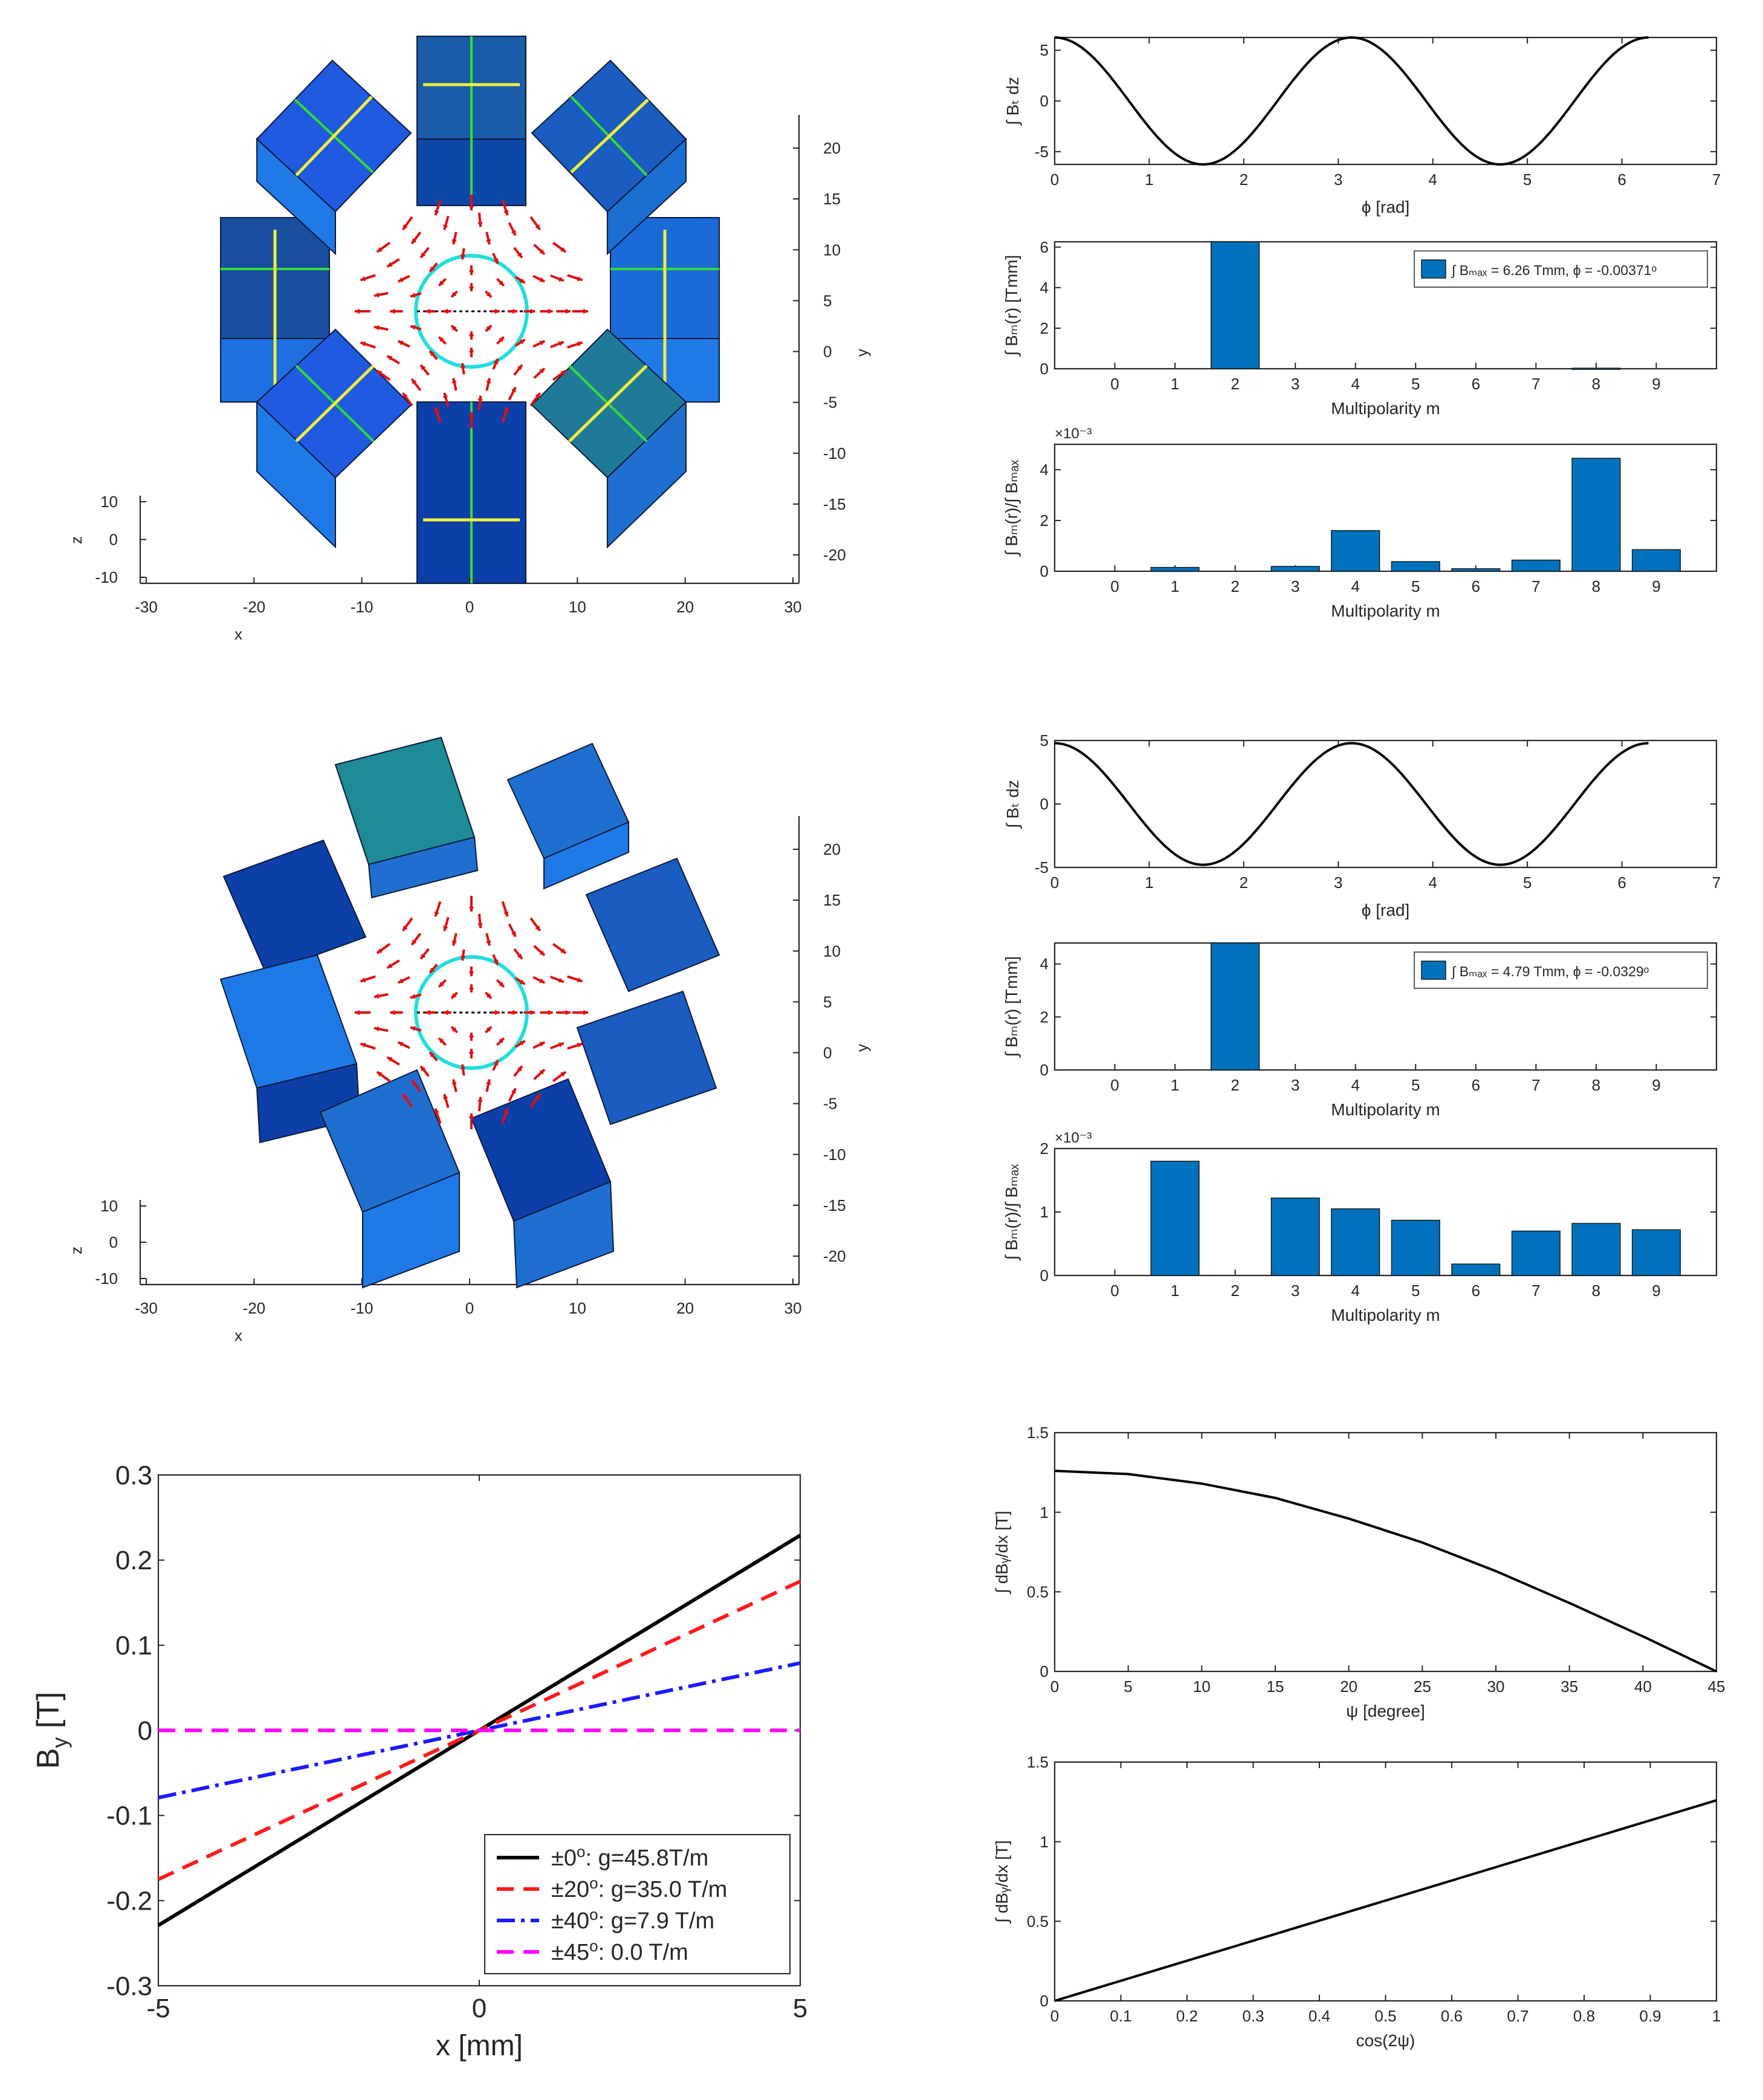  I want to click on field-arrows-mid, so click(471, 1012).